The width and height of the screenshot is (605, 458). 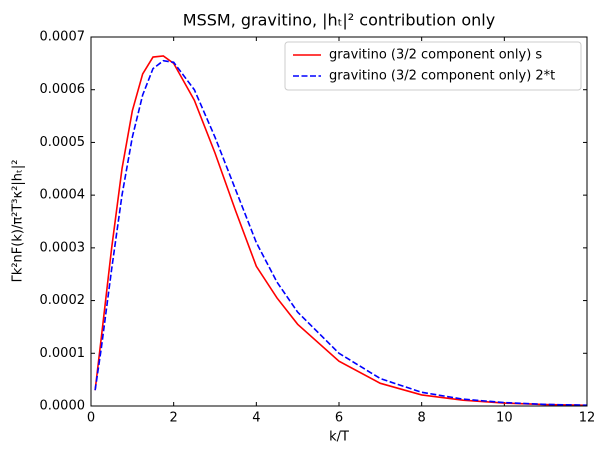 I want to click on y-axis-label: Γk²nF(k)/π²T³κ²|hₜ|², so click(x=18, y=221).